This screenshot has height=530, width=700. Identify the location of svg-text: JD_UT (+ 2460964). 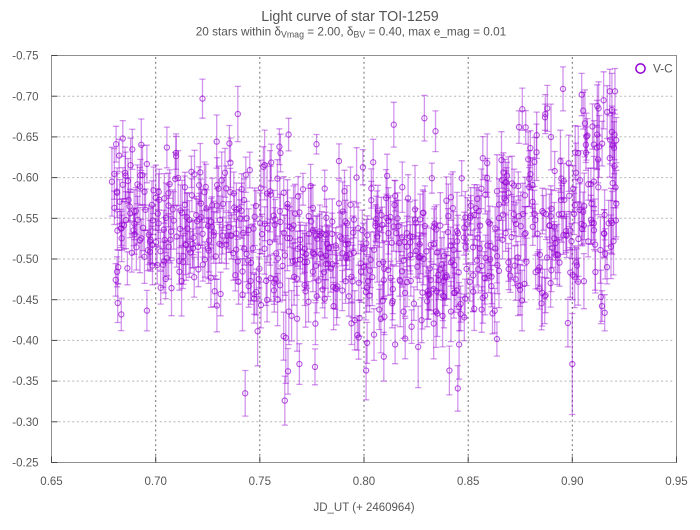
(363, 508).